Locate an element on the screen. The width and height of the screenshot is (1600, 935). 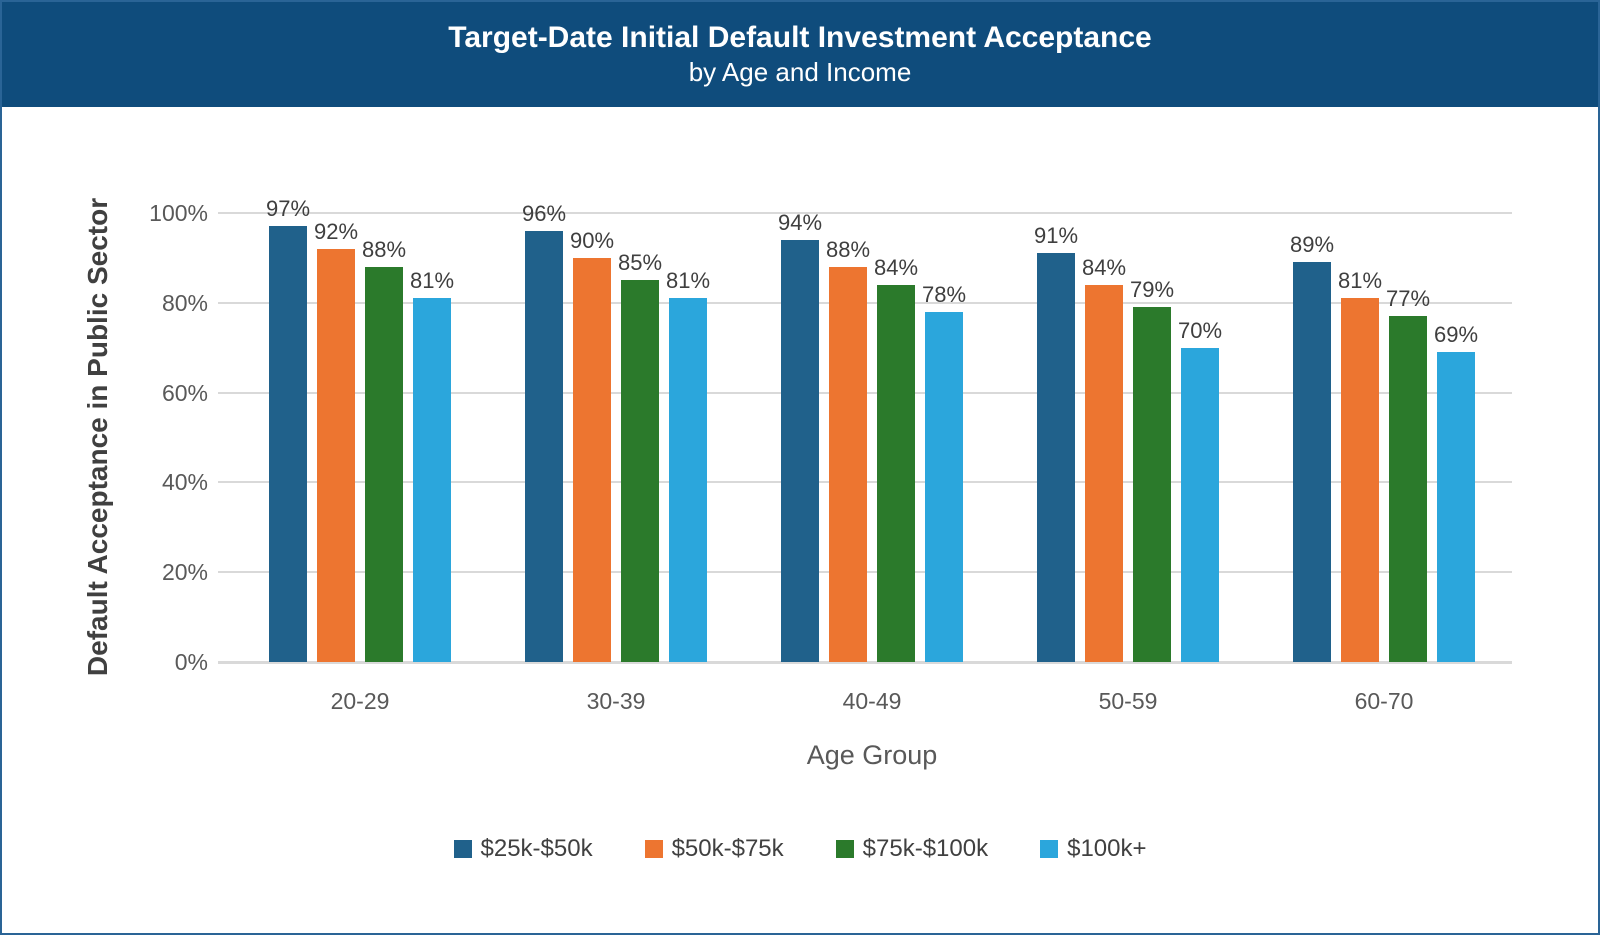
bar-$25k-$50k-60-70 is located at coordinates (1312, 462).